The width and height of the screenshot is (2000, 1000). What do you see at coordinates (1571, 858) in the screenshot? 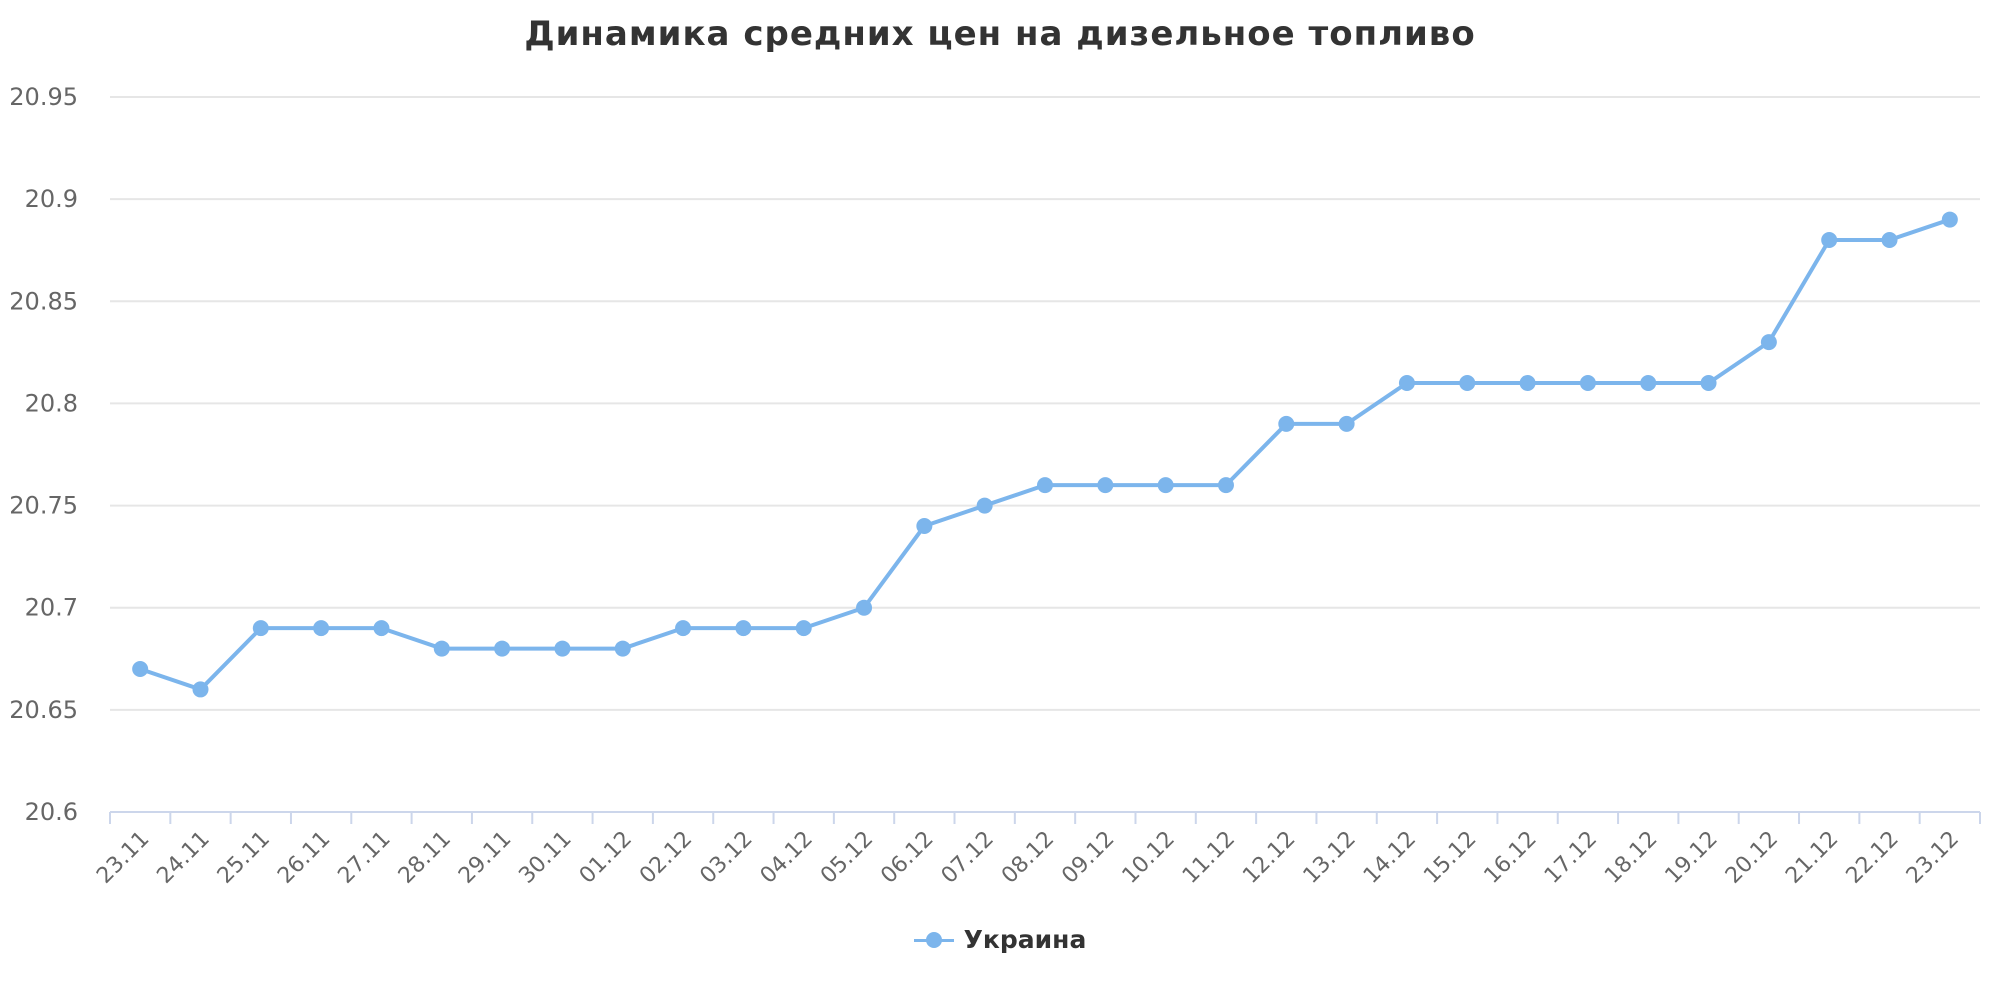
I see `x-tick-label: 17.12` at bounding box center [1571, 858].